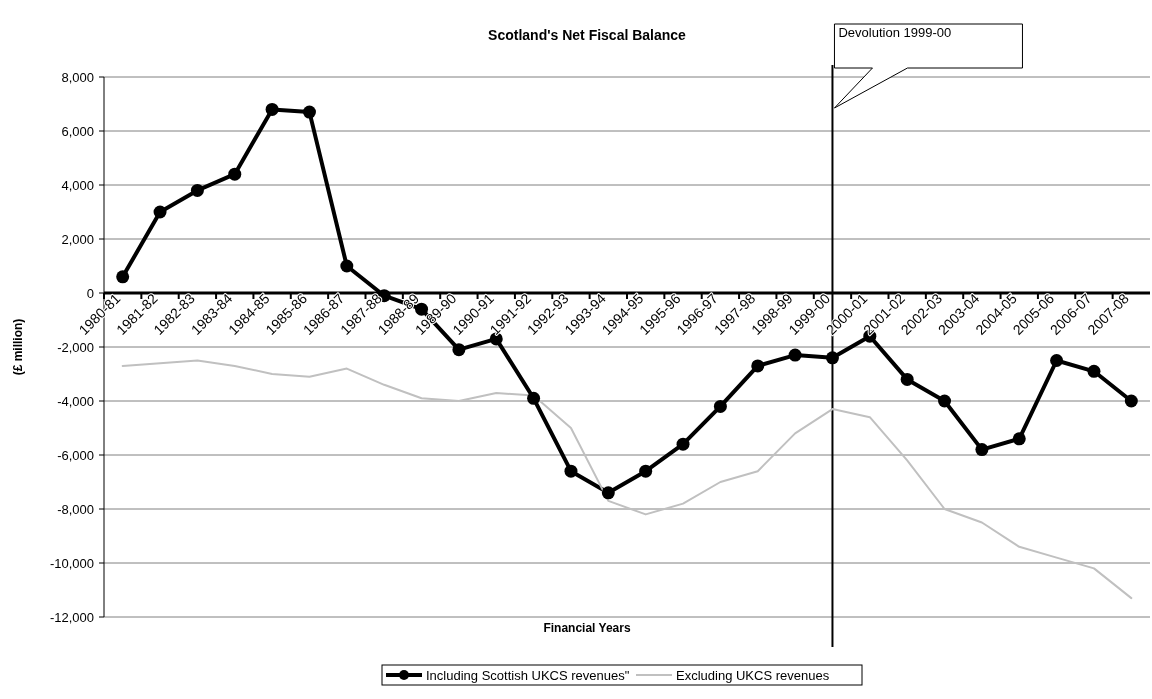  I want to click on y-tick-label: -10,000, so click(71, 563).